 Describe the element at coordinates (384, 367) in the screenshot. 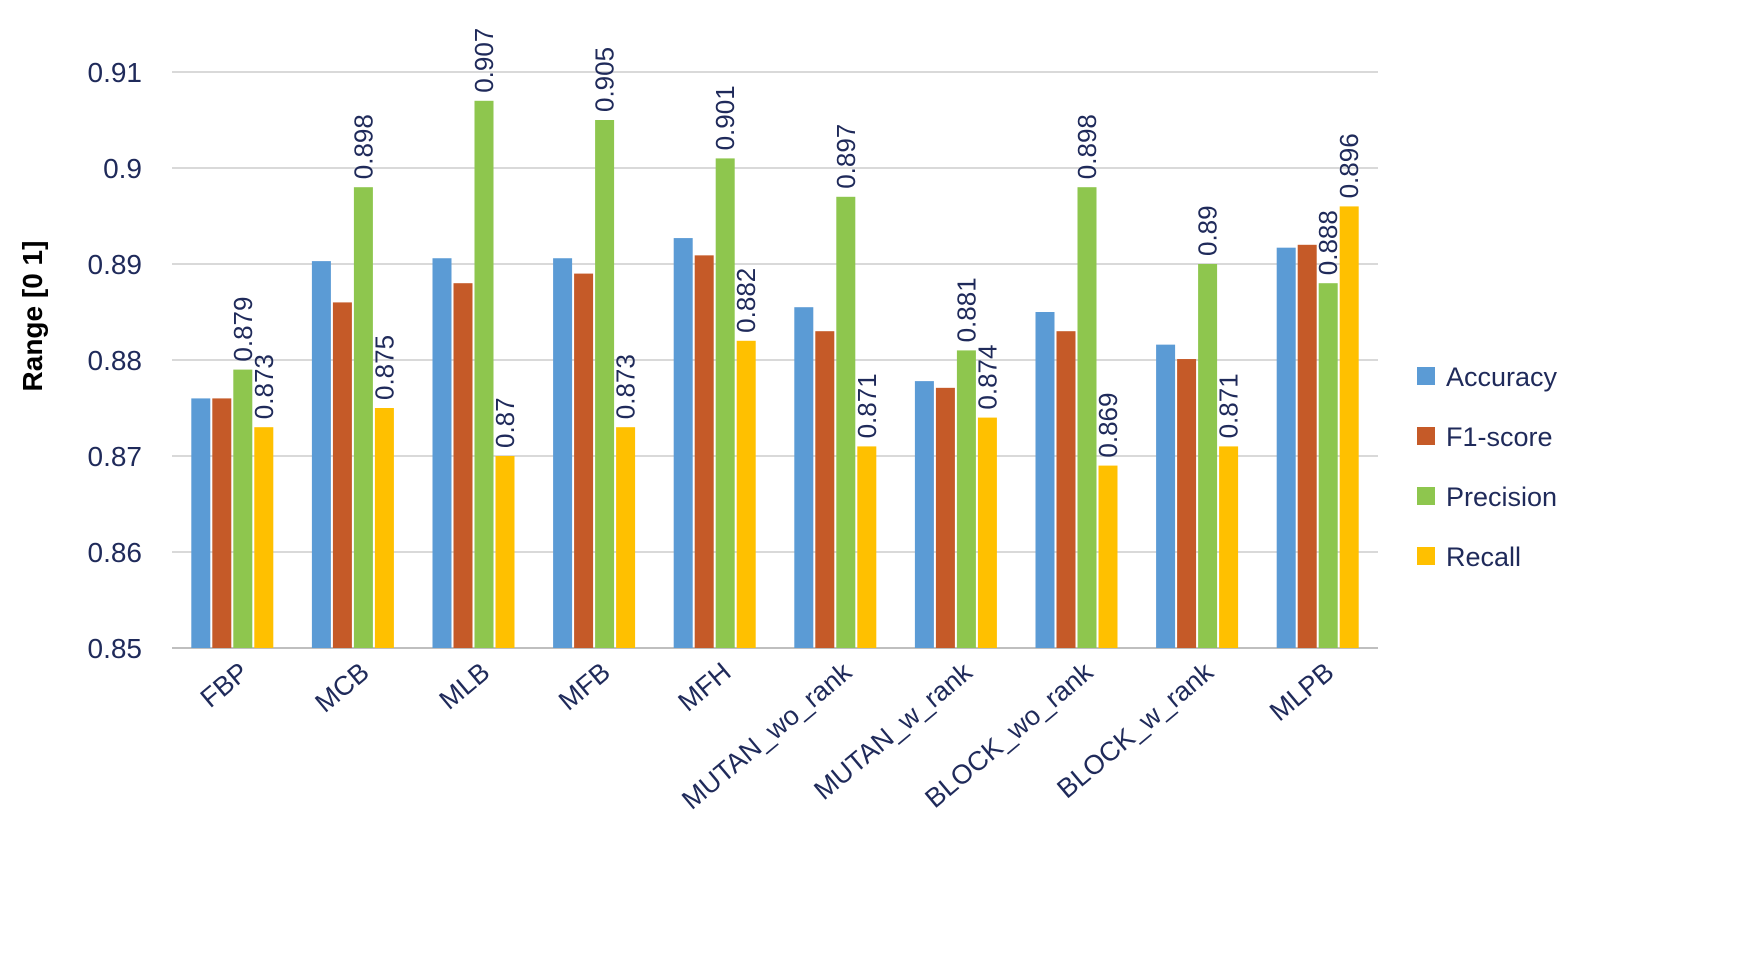

I see `data-label: 0.875` at that location.